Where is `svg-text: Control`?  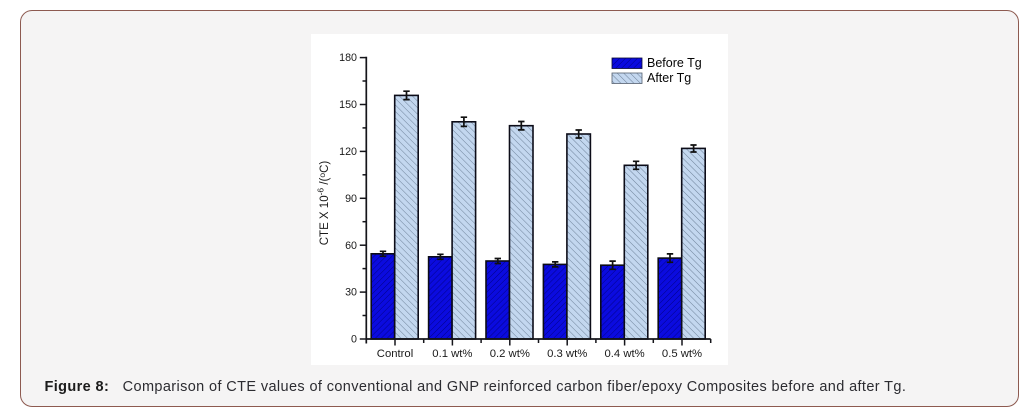
svg-text: Control is located at coordinates (395, 354).